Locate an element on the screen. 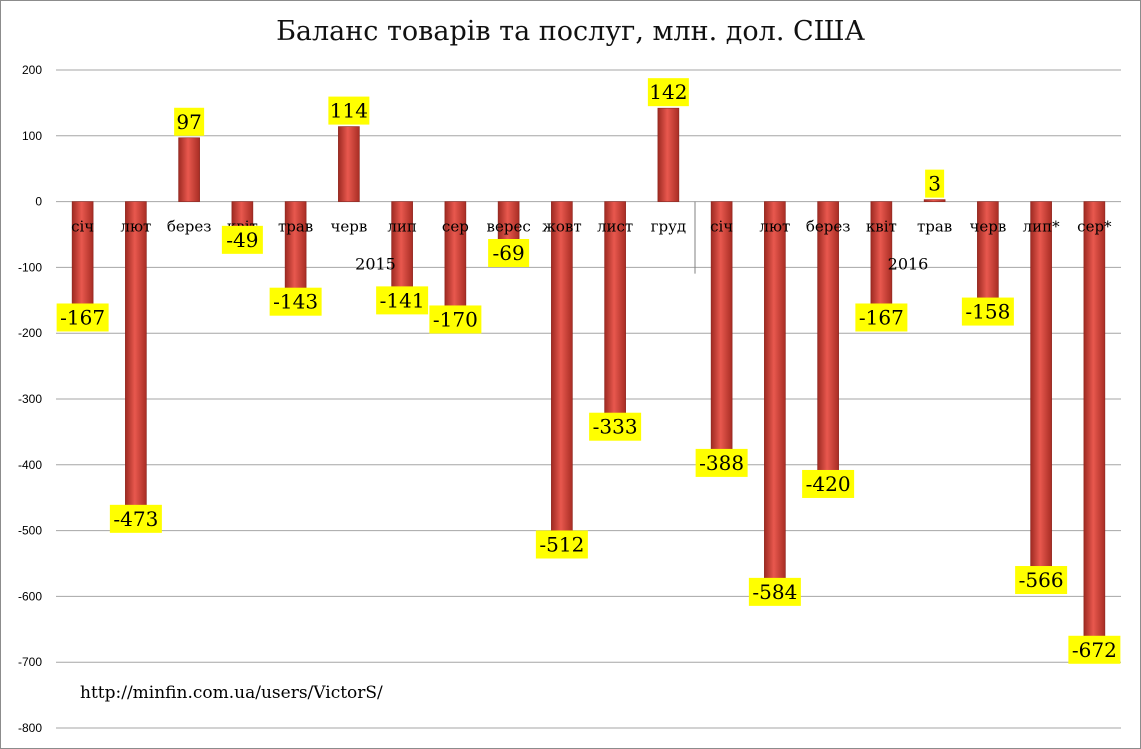  data-label-text: -672 is located at coordinates (1094, 650).